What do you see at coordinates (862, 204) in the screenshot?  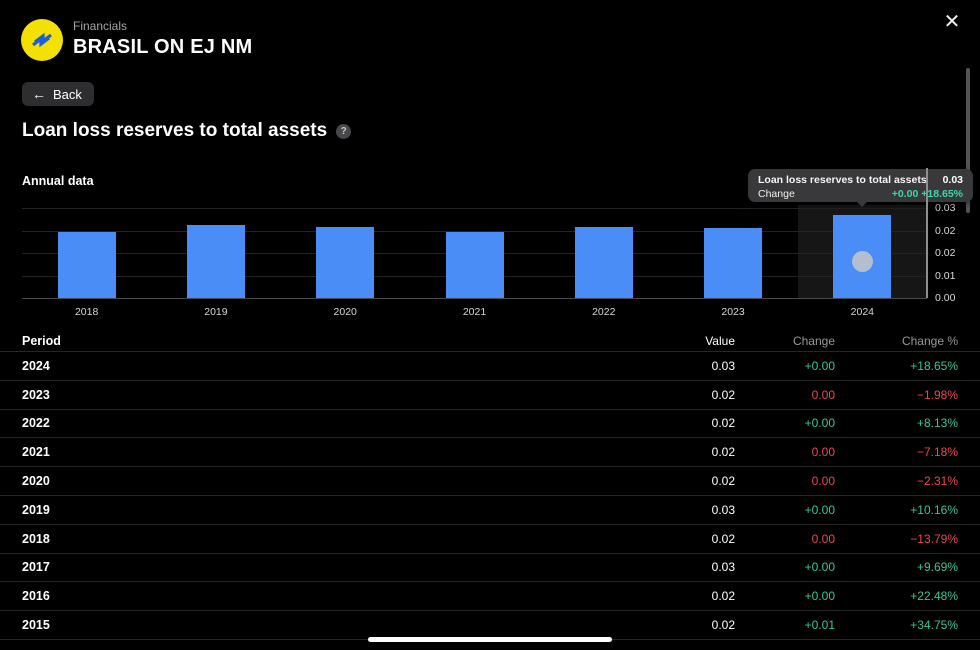 I see `tooltip-arrow` at bounding box center [862, 204].